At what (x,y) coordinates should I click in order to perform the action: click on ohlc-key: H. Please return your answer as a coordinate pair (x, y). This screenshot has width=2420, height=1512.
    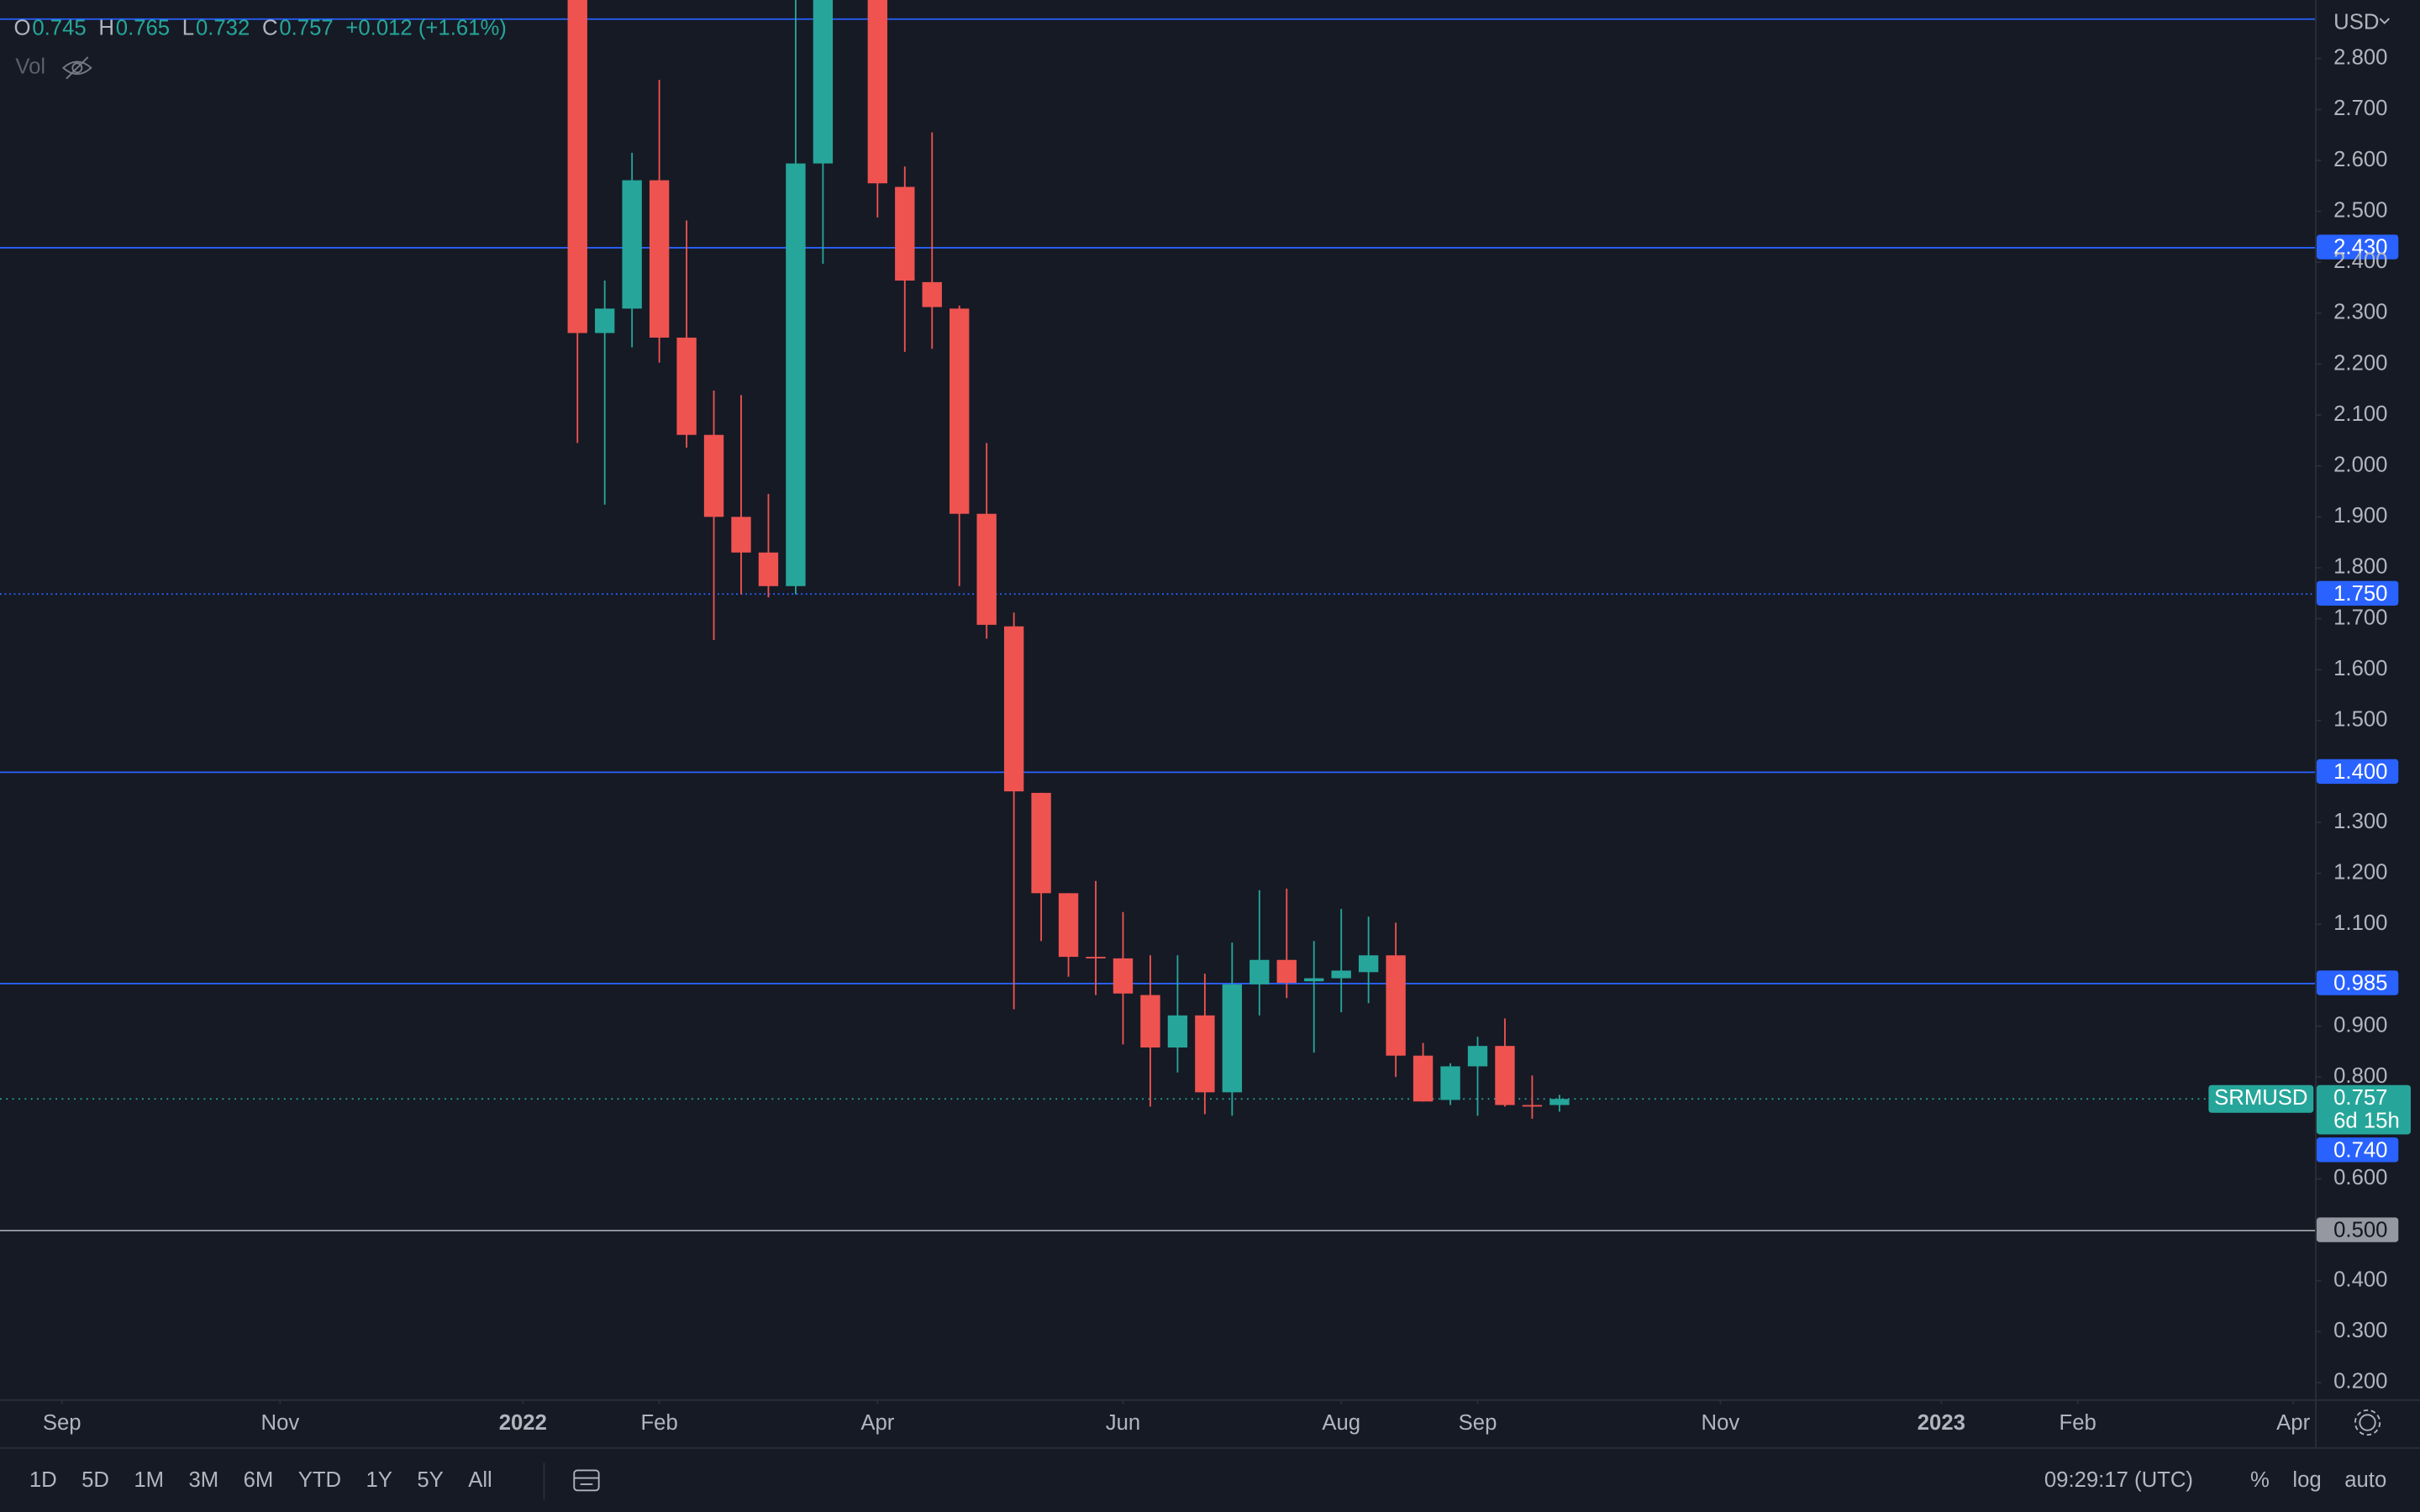
    Looking at the image, I should click on (106, 28).